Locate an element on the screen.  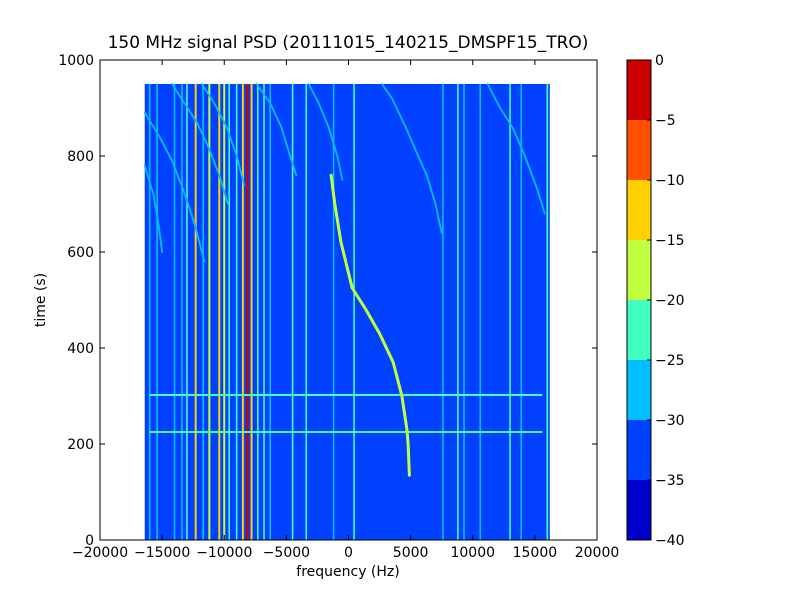
colorbar-tick-label: −30 is located at coordinates (670, 421).